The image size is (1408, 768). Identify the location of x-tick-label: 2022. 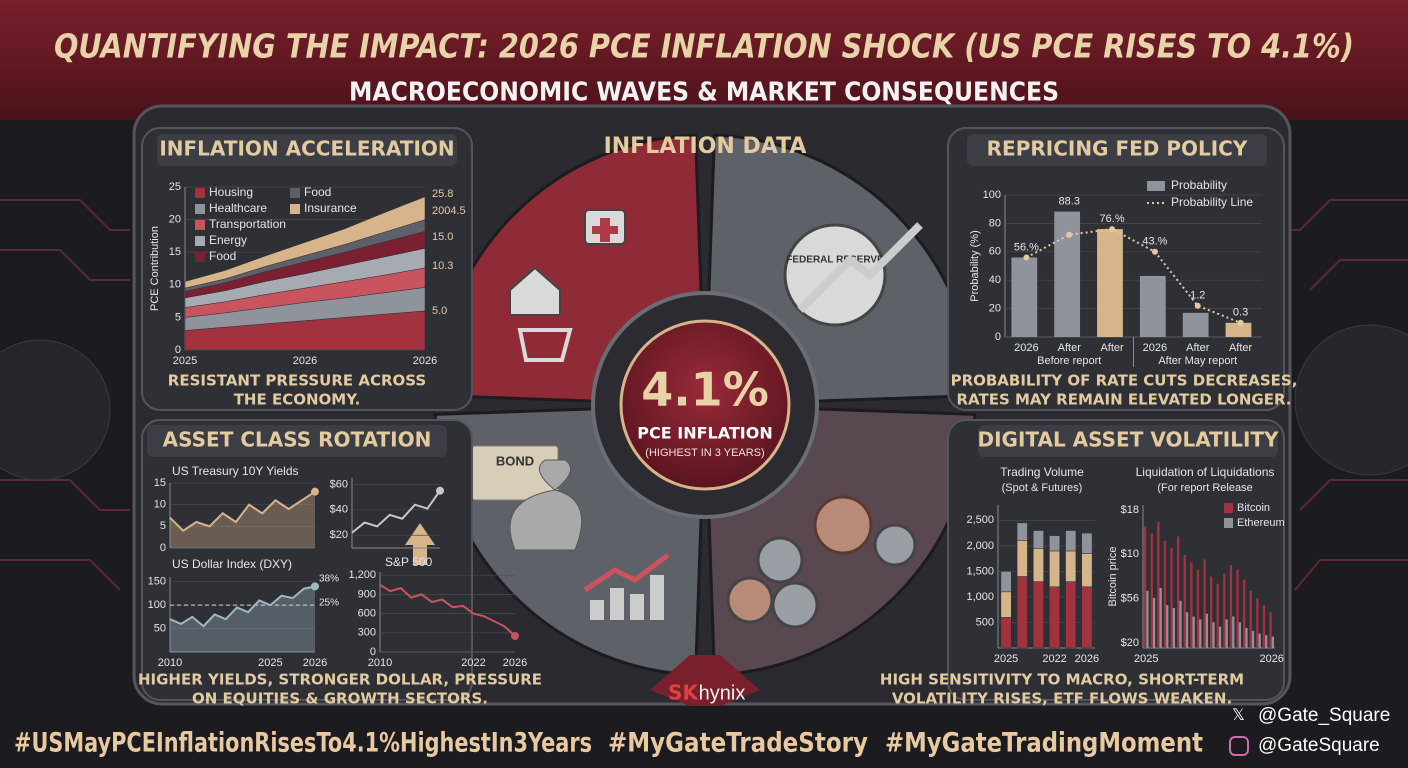
(1054, 659).